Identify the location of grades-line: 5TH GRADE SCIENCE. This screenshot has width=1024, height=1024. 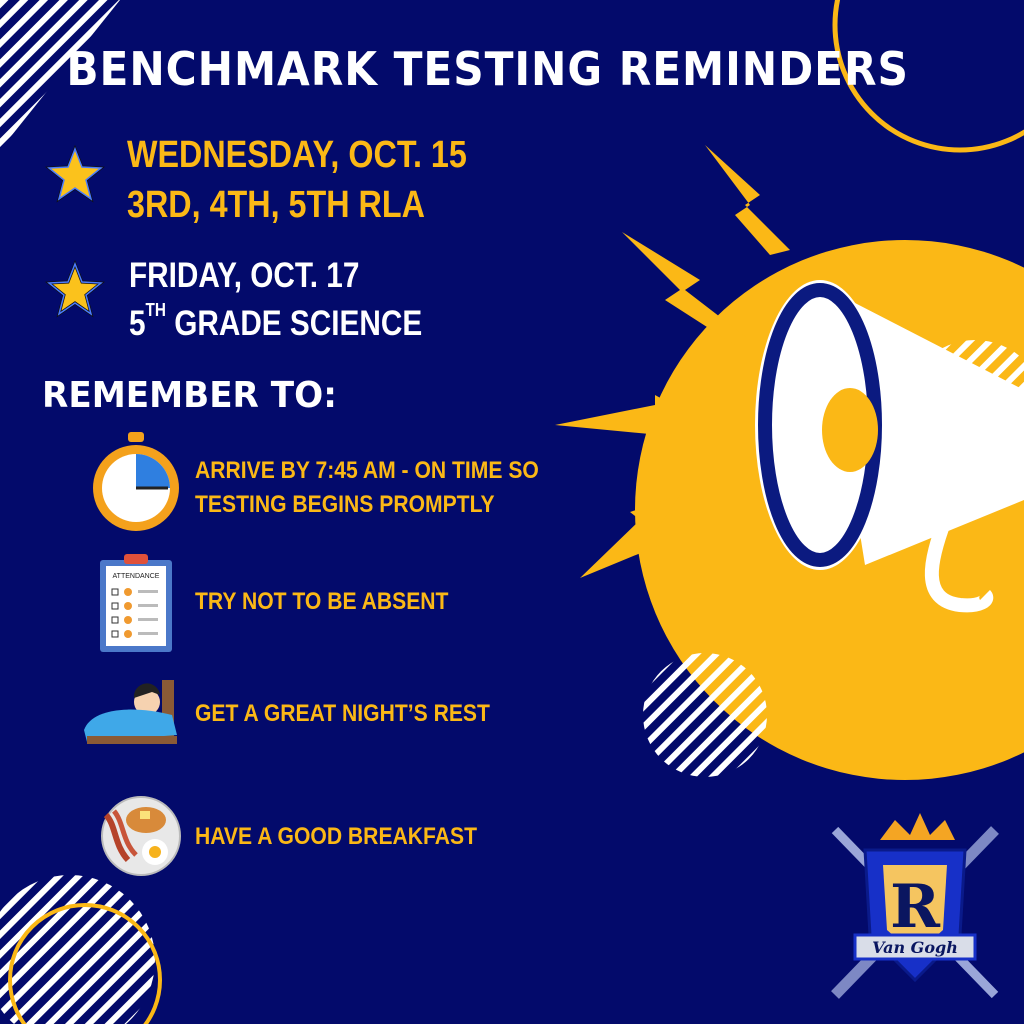
(275, 324).